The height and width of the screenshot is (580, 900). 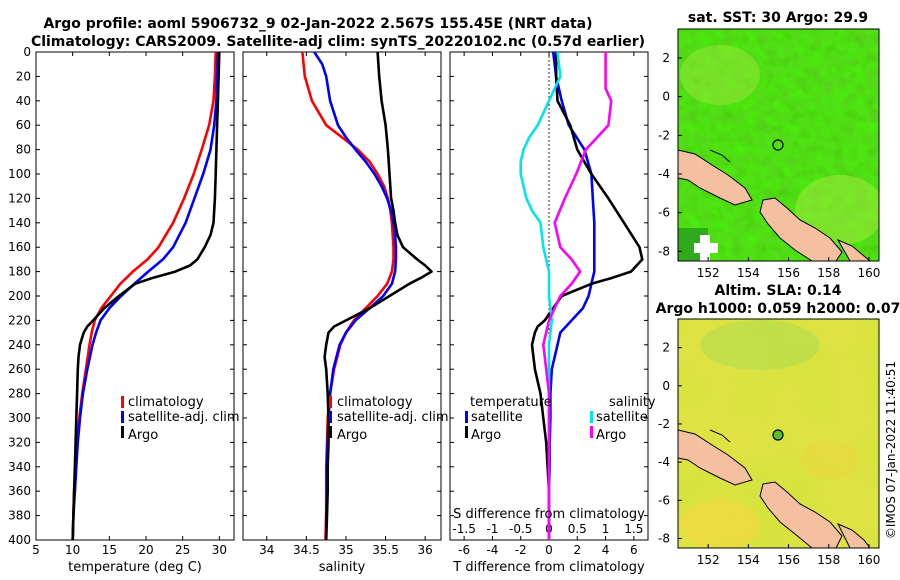 I want to click on x-tick-label: 1.5, so click(x=633, y=529).